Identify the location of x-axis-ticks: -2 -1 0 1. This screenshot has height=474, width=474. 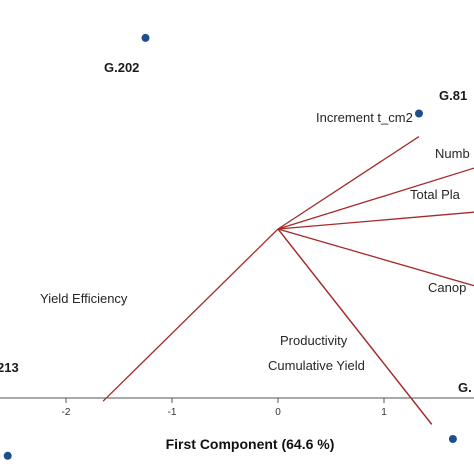
(224, 408).